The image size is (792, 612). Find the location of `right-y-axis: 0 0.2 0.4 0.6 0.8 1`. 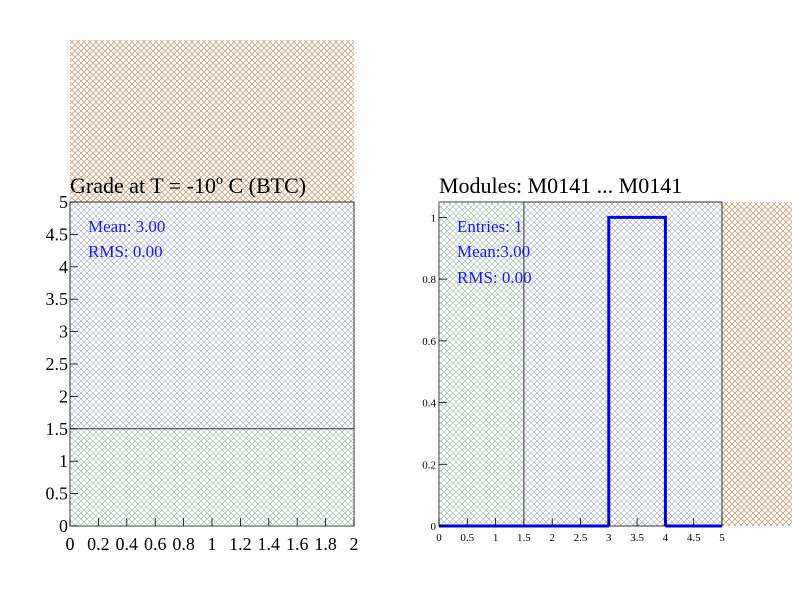

right-y-axis: 0 0.2 0.4 0.6 0.8 1 is located at coordinates (434, 372).